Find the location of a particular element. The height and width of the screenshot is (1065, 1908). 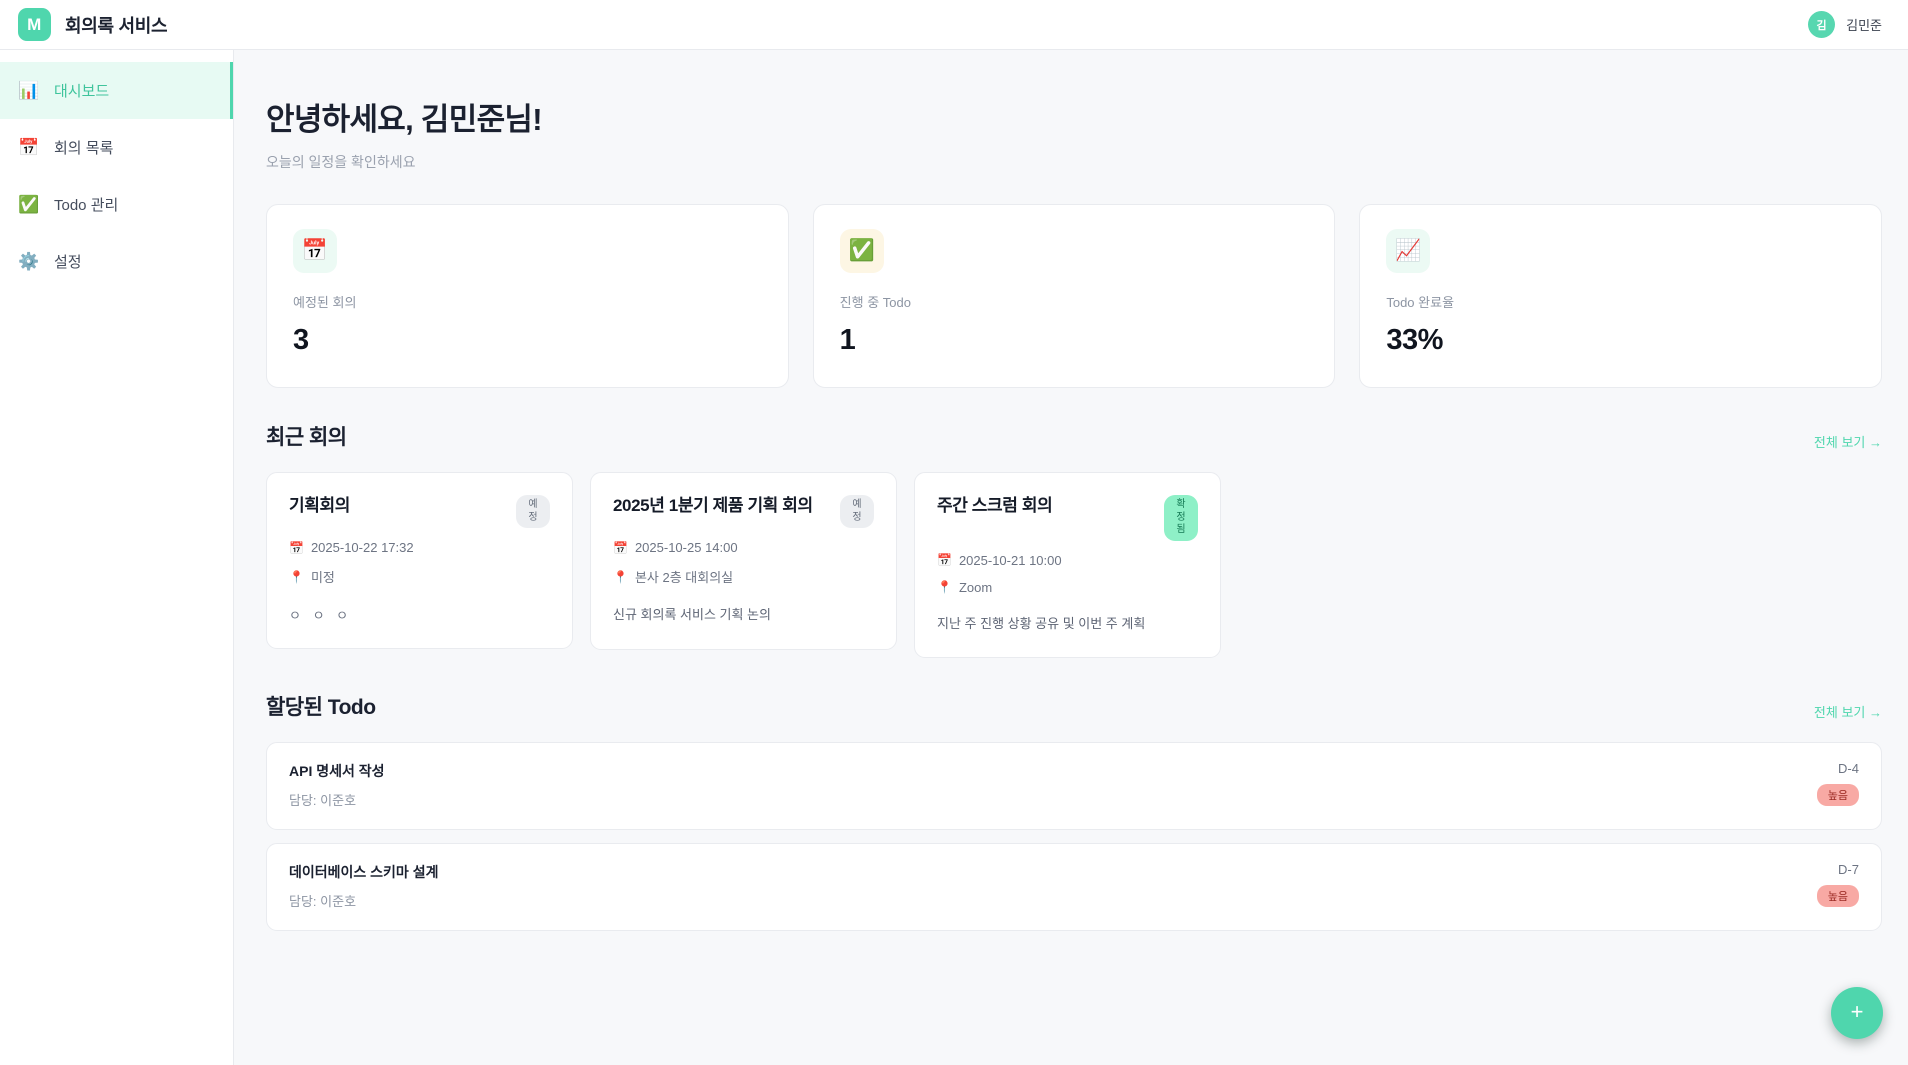

todo-status: D-4 높음 is located at coordinates (1837, 783).